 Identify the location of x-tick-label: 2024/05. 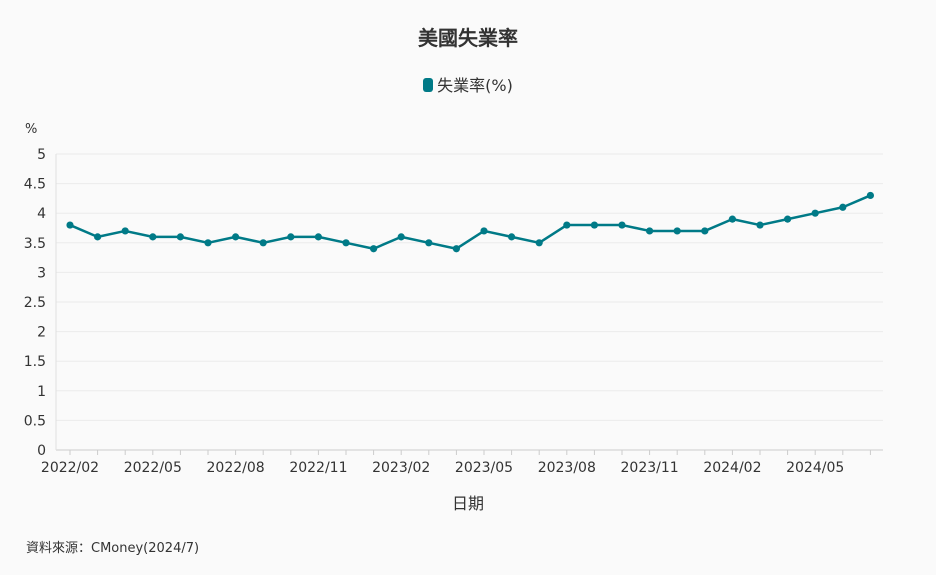
(815, 468).